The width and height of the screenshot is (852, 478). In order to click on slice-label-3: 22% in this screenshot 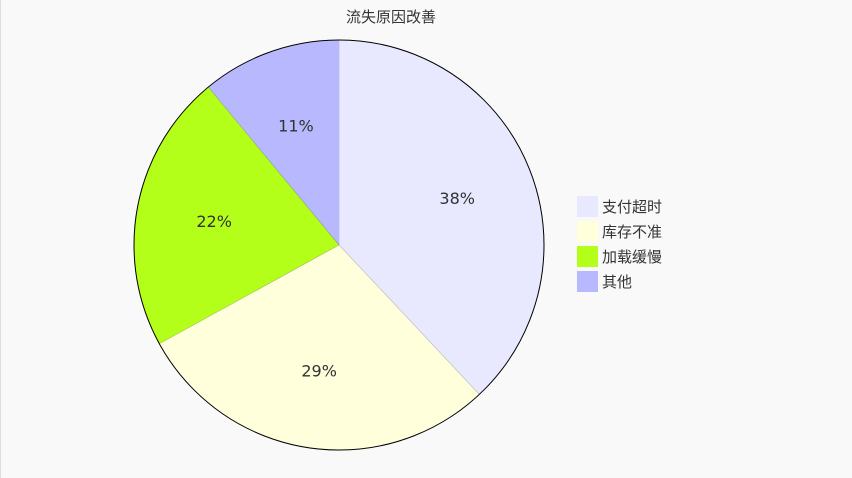, I will do `click(214, 221)`.